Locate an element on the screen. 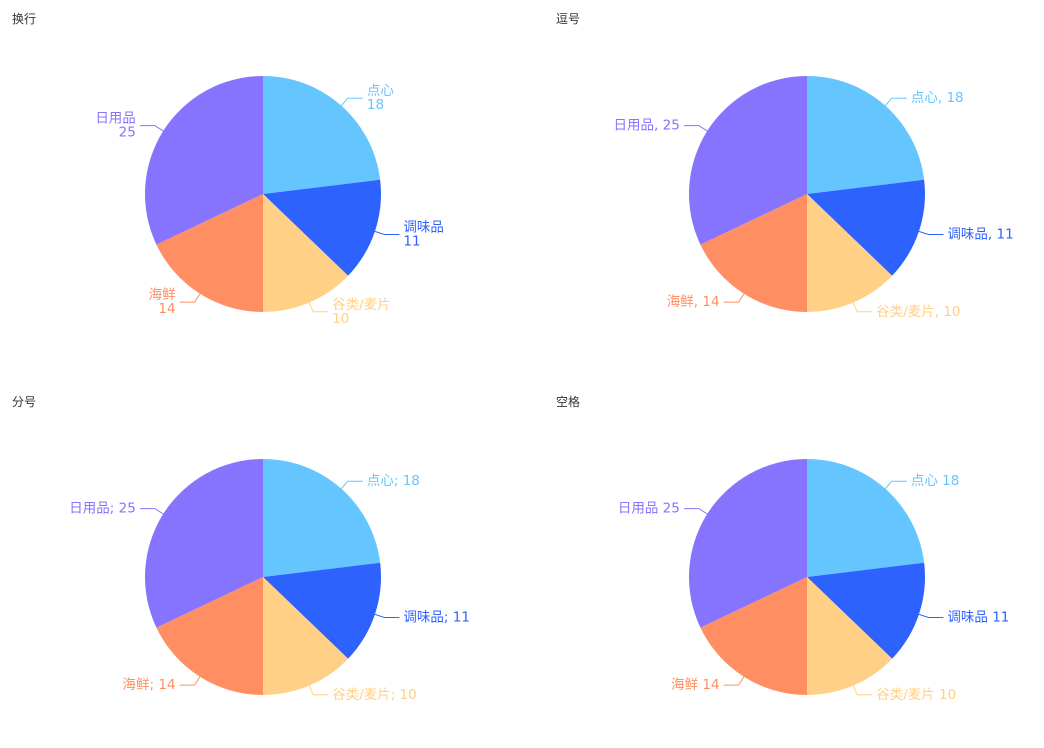 This screenshot has width=1044, height=748. slice-data-label: 日用品, 25 is located at coordinates (647, 126).